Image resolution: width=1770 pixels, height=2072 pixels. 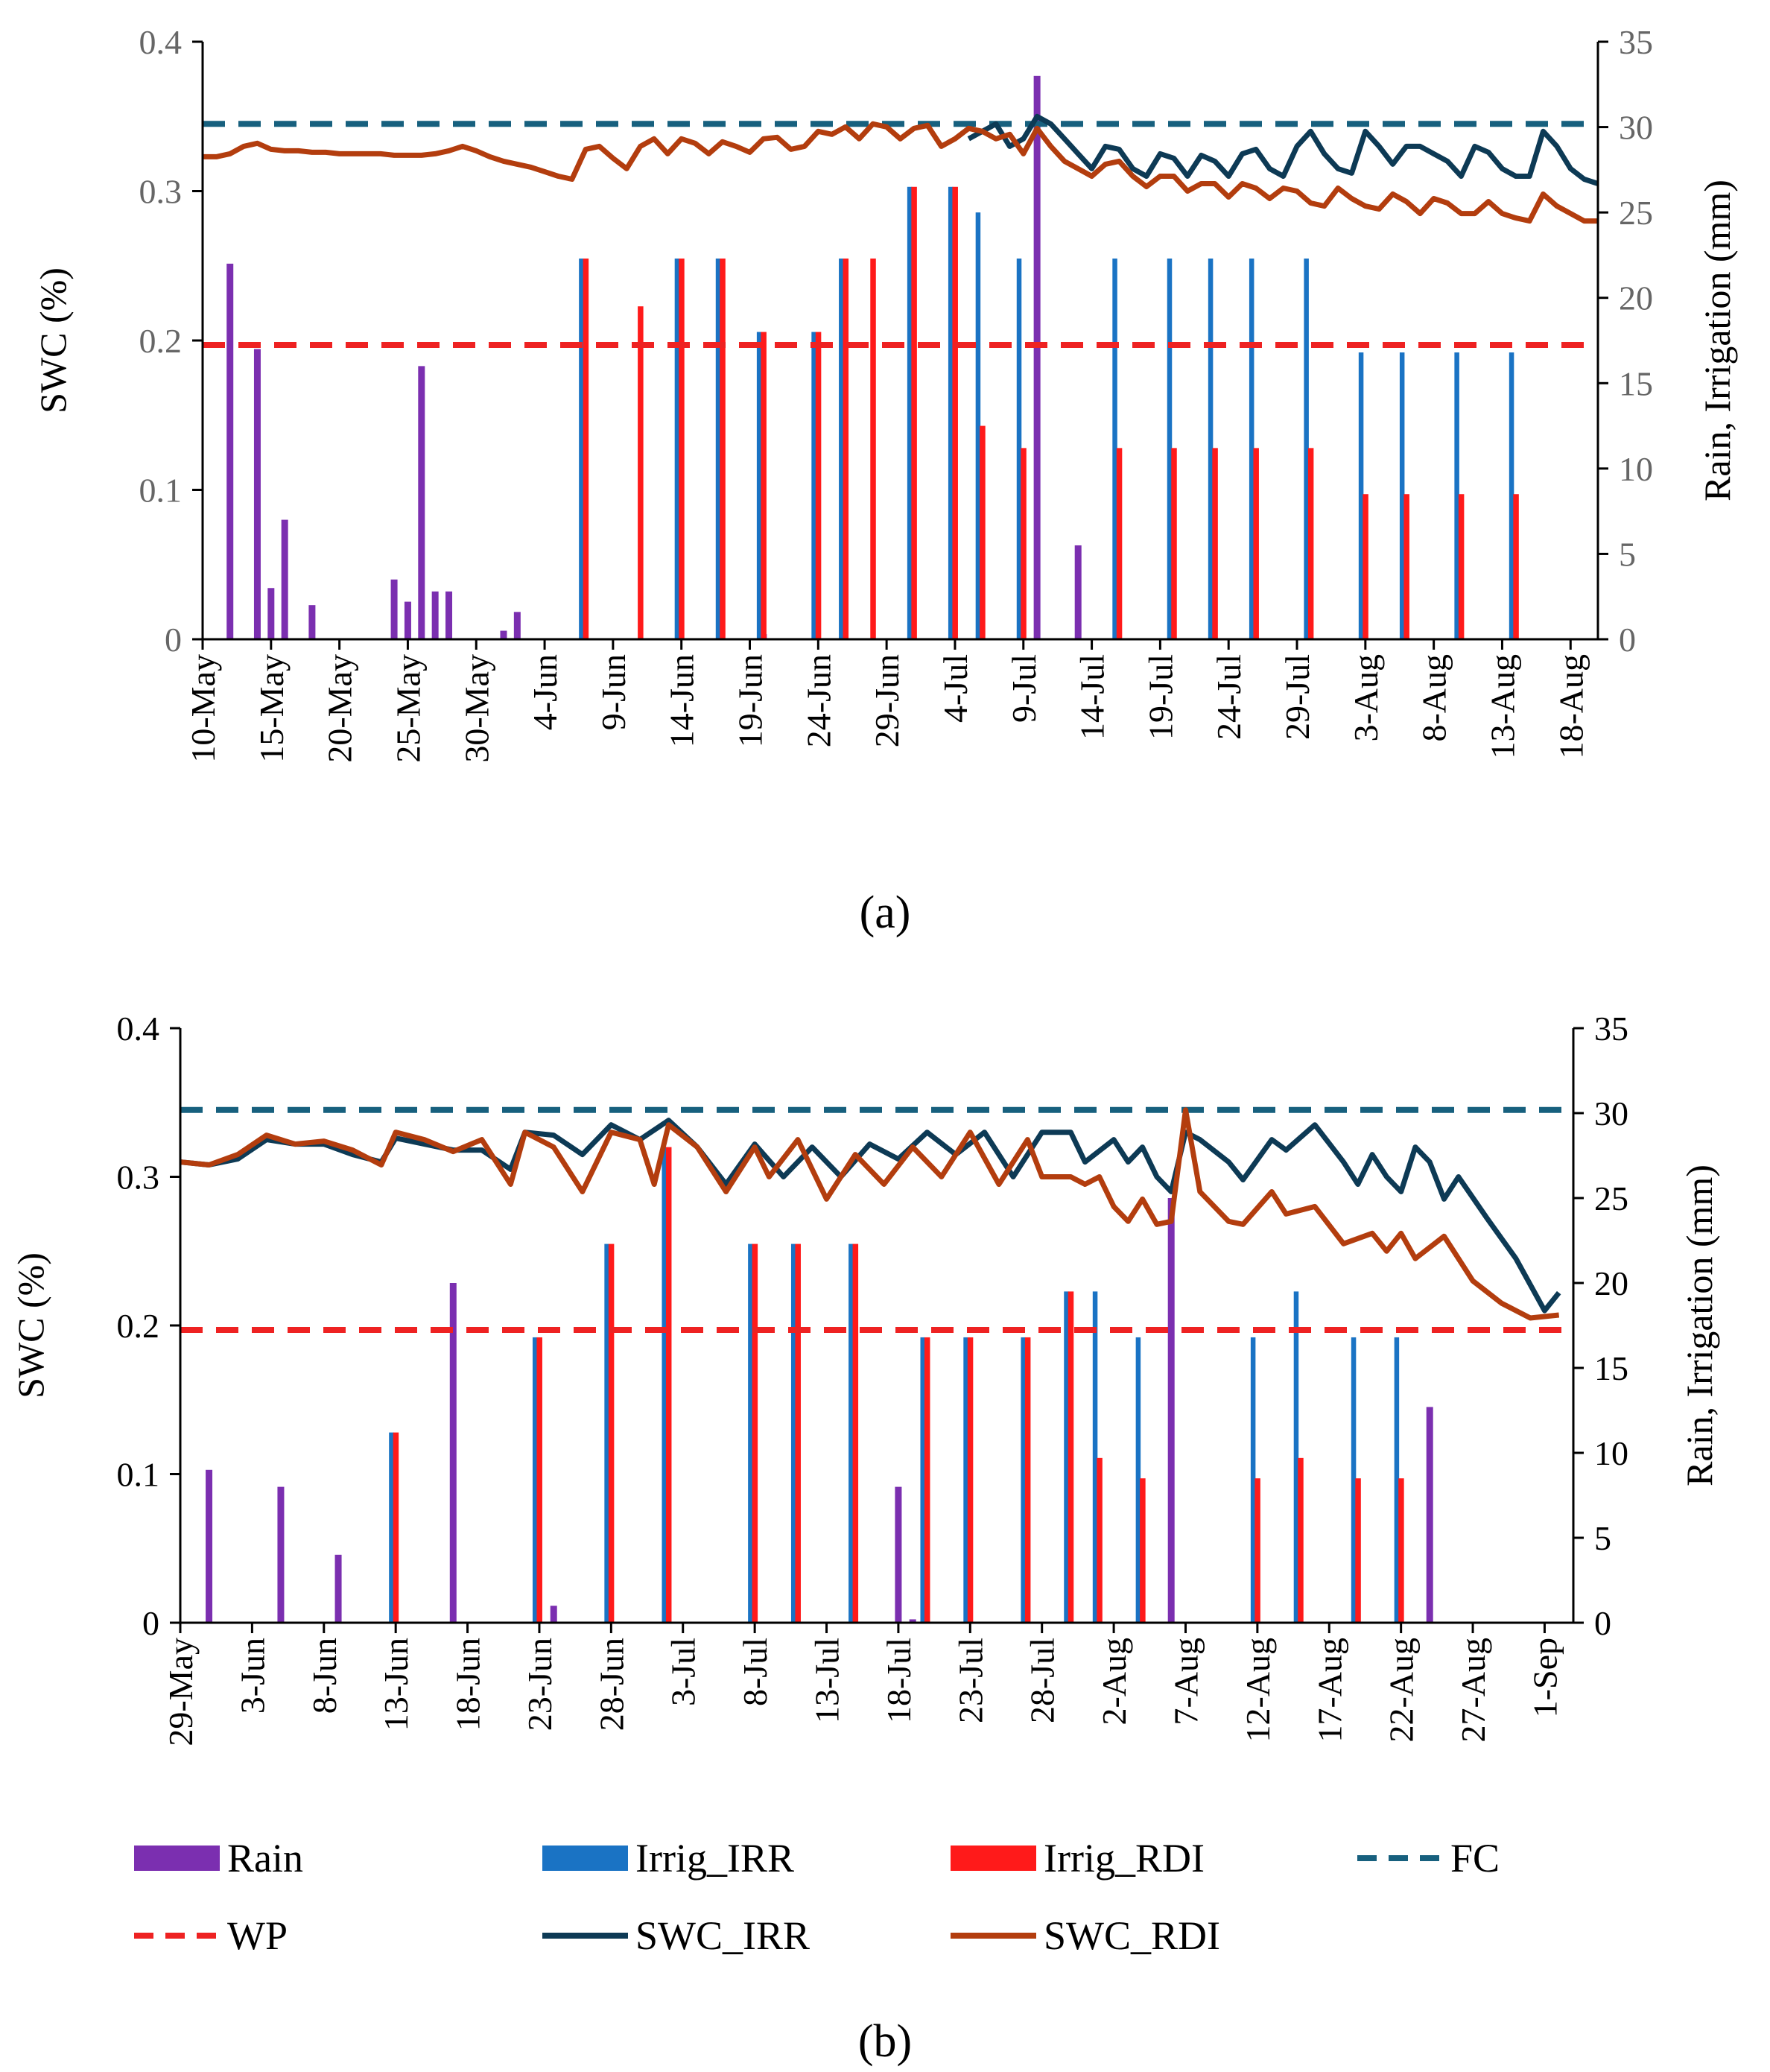 What do you see at coordinates (161, 491) in the screenshot?
I see `y-tick-label: 0.1` at bounding box center [161, 491].